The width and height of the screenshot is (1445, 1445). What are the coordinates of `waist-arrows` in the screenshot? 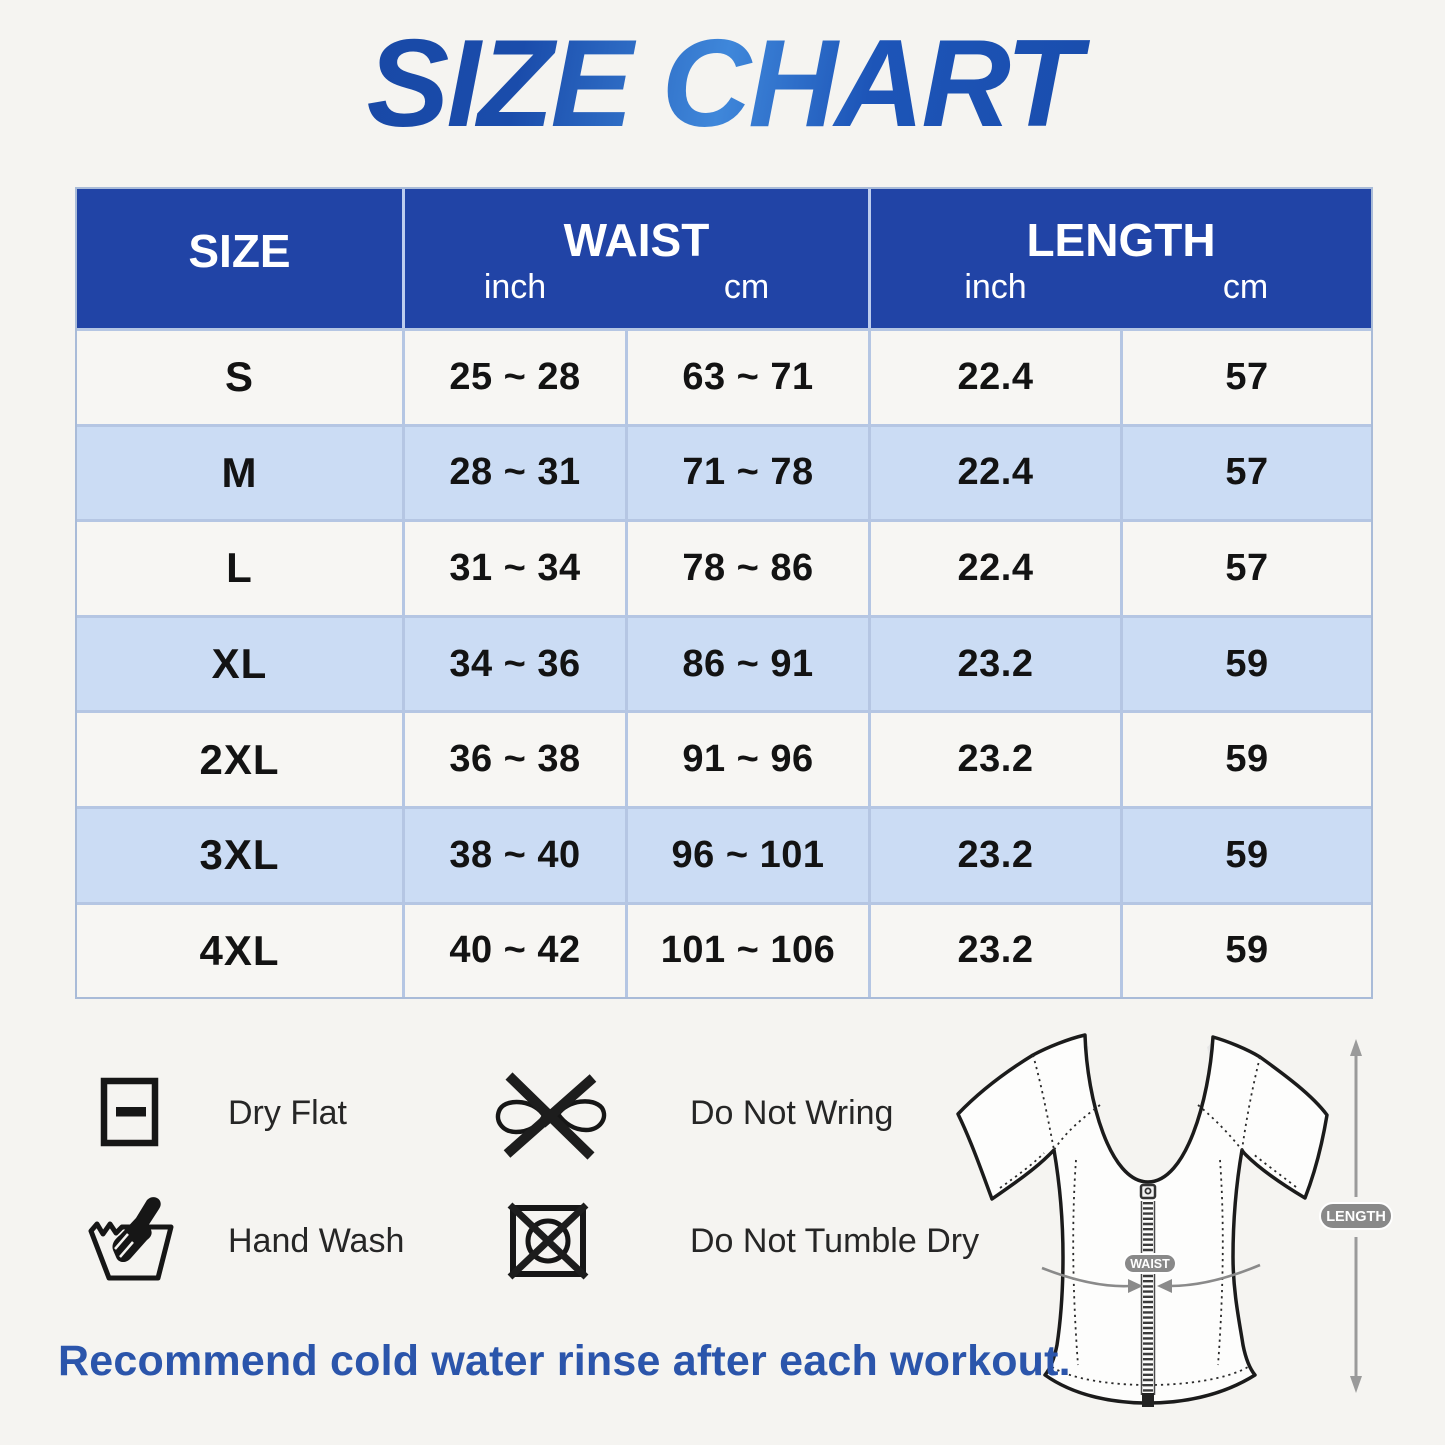 It's located at (1151, 1275).